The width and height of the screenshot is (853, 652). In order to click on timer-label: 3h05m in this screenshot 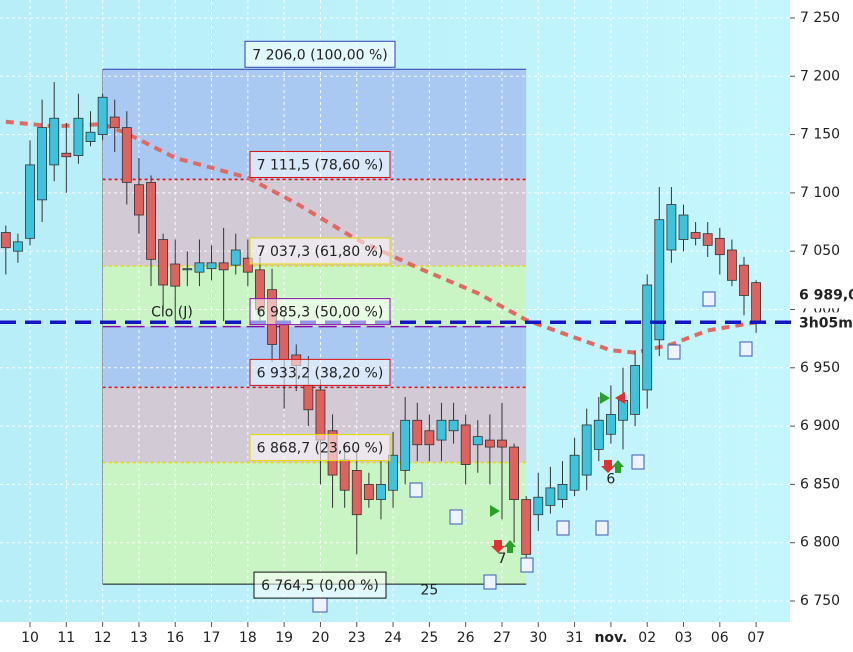, I will do `click(826, 323)`.